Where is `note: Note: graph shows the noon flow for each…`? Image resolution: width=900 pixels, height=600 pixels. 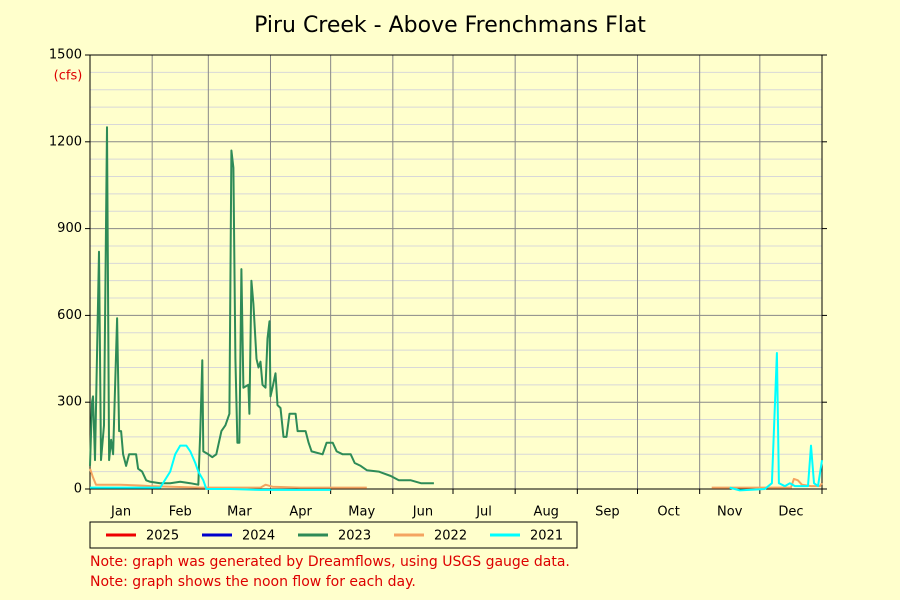
note: Note: graph shows the noon flow for each… is located at coordinates (253, 582).